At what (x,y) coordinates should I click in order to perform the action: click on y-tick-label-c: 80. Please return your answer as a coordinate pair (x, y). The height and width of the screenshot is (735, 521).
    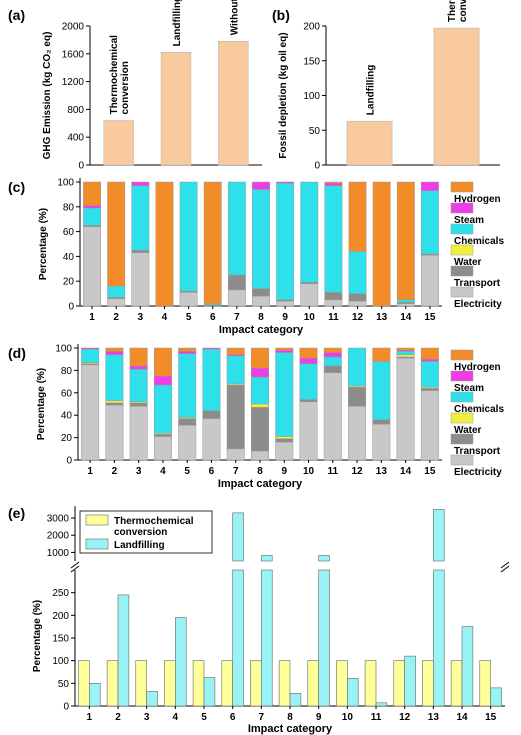
    Looking at the image, I should click on (69, 207).